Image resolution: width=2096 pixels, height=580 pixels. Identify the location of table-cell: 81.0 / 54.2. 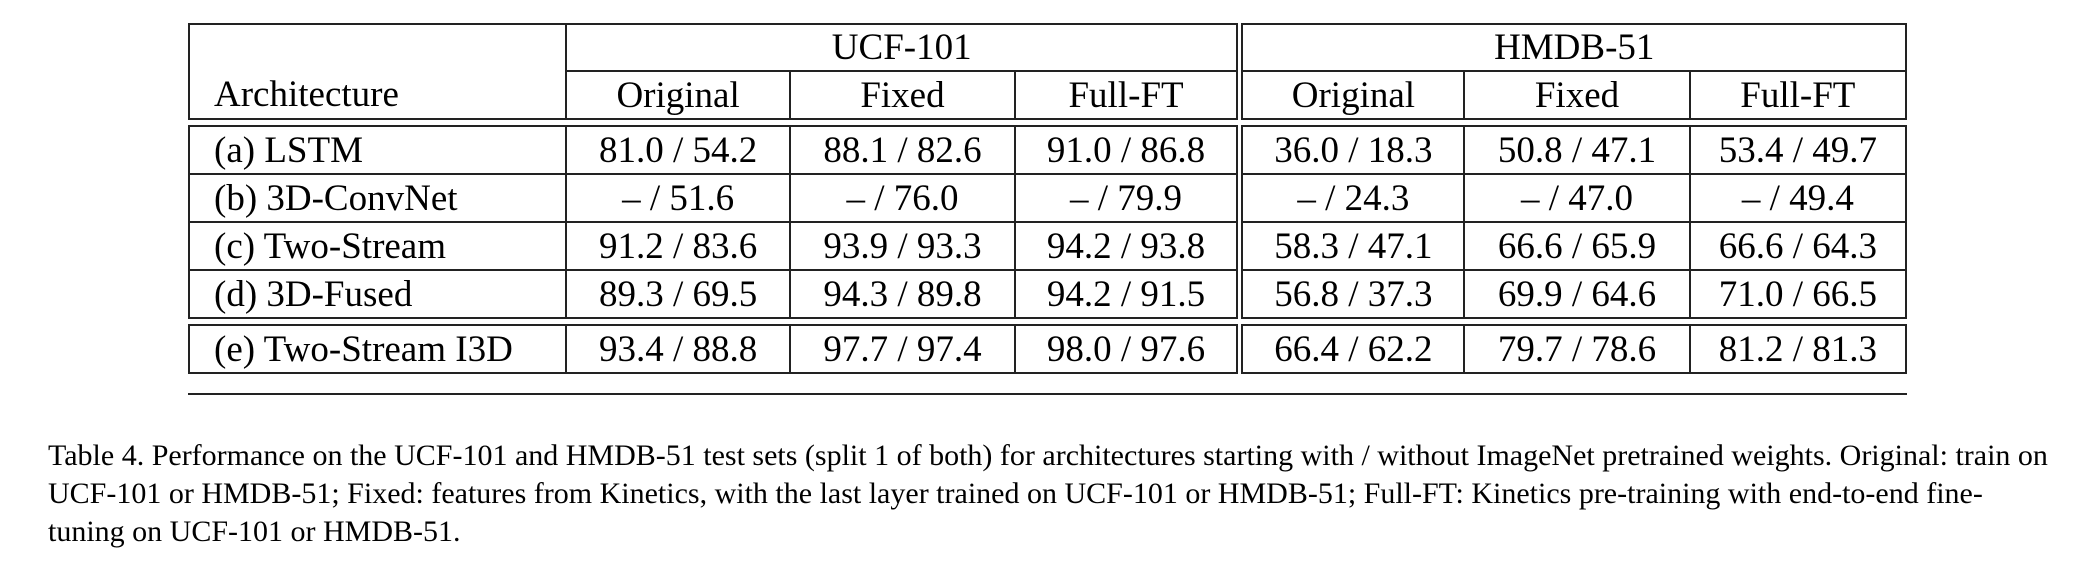
(678, 150).